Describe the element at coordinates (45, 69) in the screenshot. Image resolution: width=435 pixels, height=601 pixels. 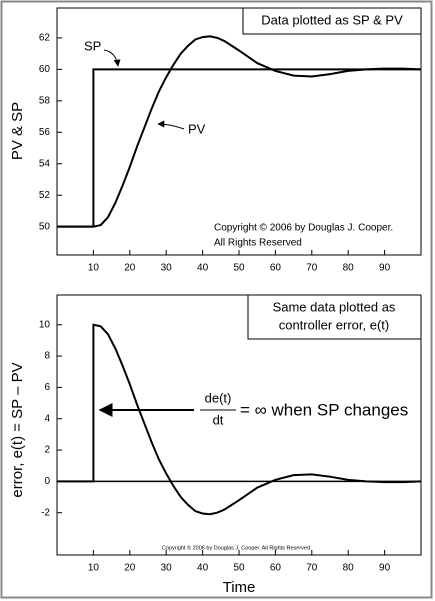
I see `y-tick-label: 60` at that location.